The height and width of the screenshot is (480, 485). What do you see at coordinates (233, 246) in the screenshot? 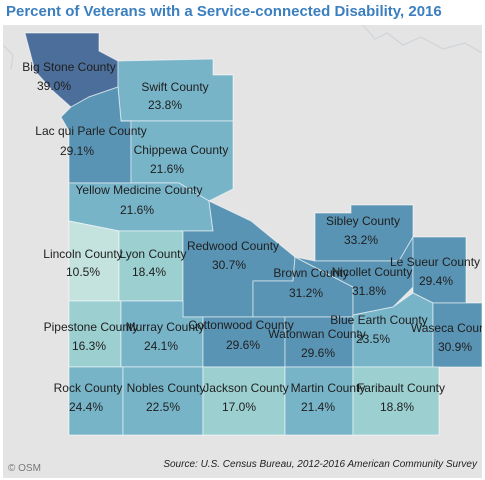
I see `county-label: Redwood County` at bounding box center [233, 246].